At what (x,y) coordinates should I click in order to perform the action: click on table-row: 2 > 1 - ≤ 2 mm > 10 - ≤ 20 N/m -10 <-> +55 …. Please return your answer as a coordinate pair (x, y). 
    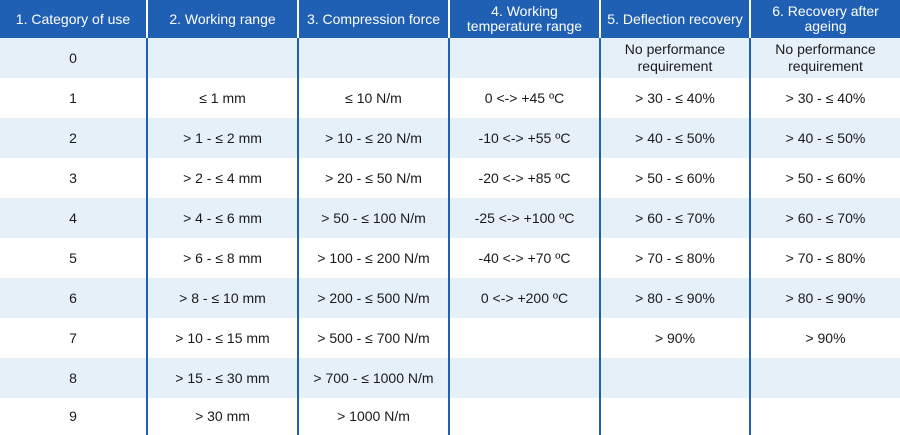
    Looking at the image, I should click on (450, 138).